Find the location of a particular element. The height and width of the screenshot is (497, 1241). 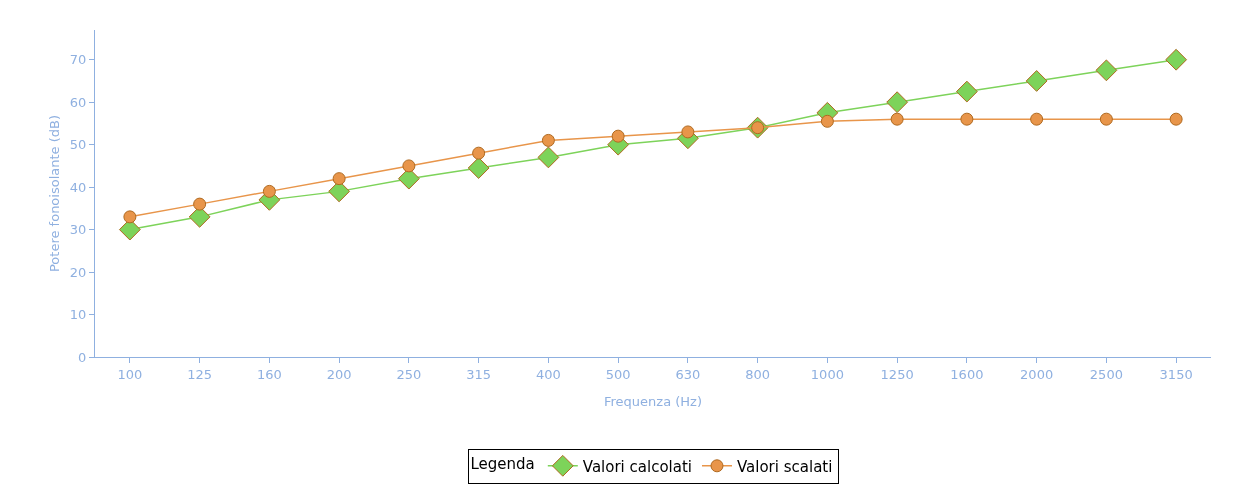

y-tick-label: 60 is located at coordinates (78, 102).